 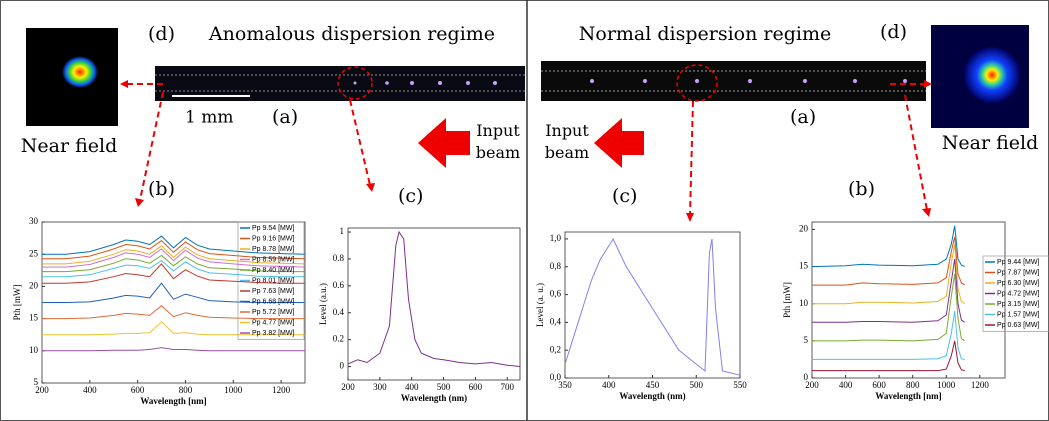 I want to click on y-tick-label: 0.2, so click(x=338, y=339).